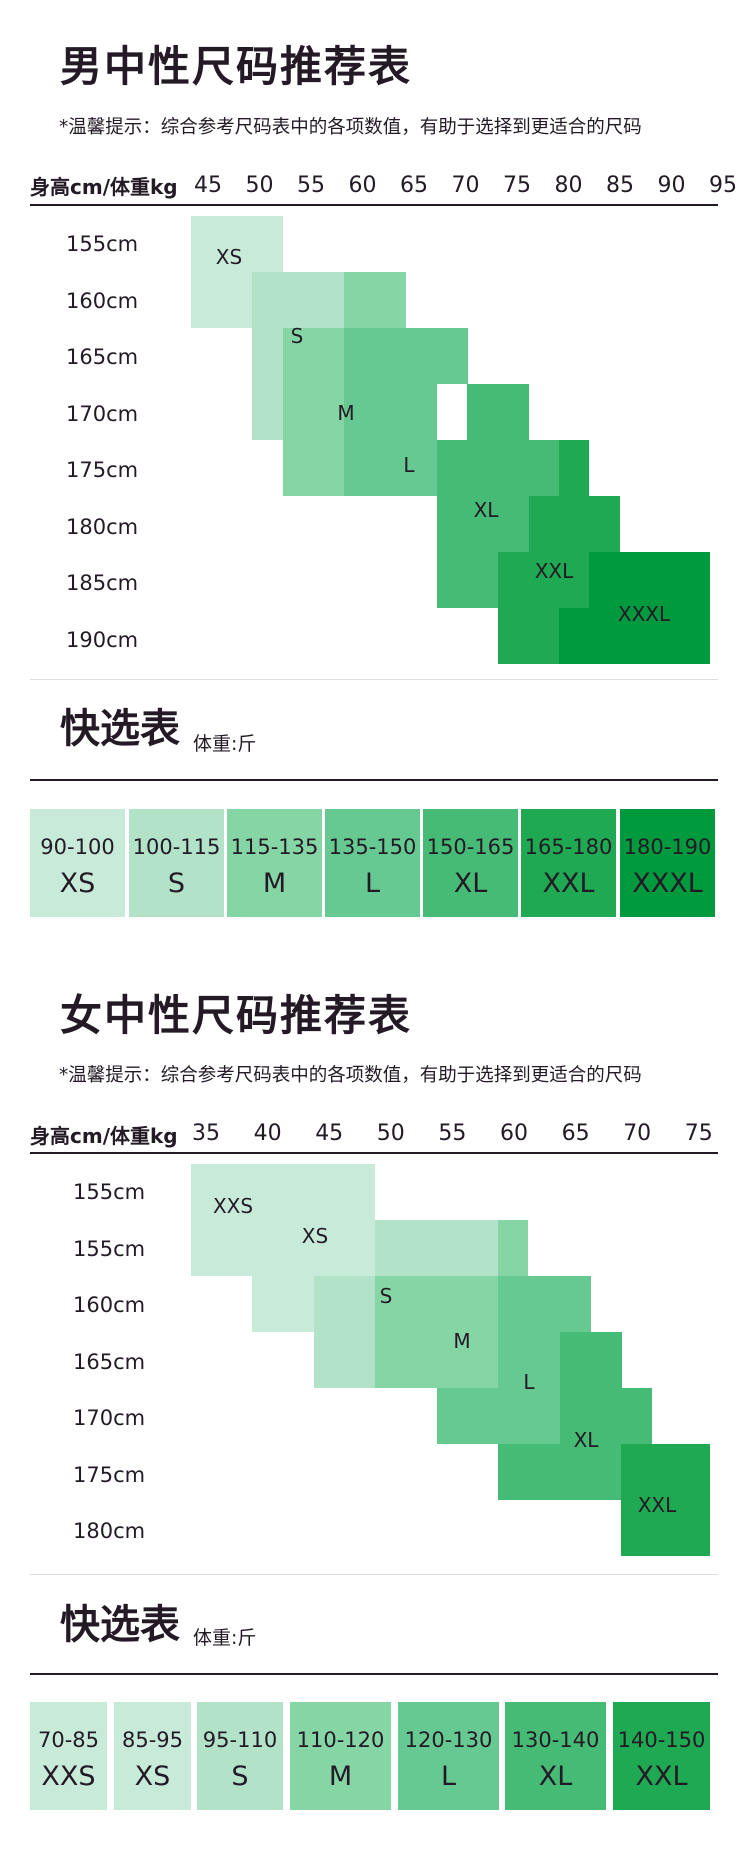 This screenshot has width=750, height=1851. I want to click on men-title: 男中性尺码推荐表, so click(236, 66).